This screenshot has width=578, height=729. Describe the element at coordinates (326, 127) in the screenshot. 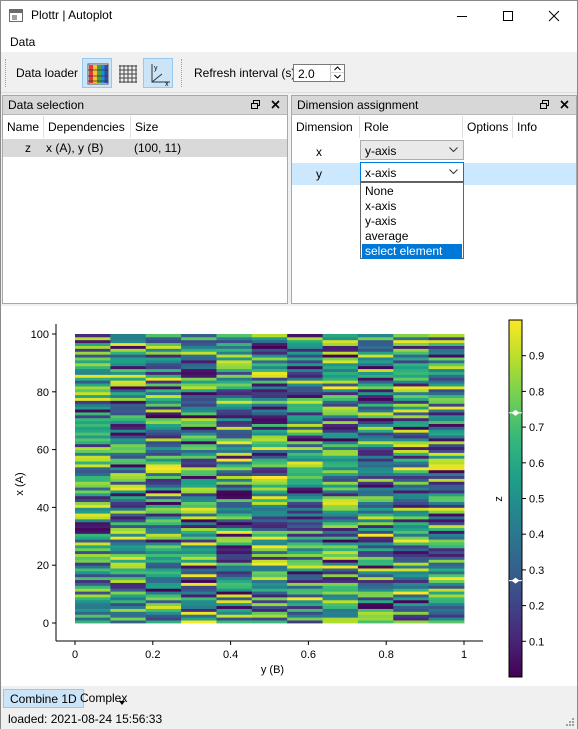

I see `column-header-dimension: Dimension` at that location.